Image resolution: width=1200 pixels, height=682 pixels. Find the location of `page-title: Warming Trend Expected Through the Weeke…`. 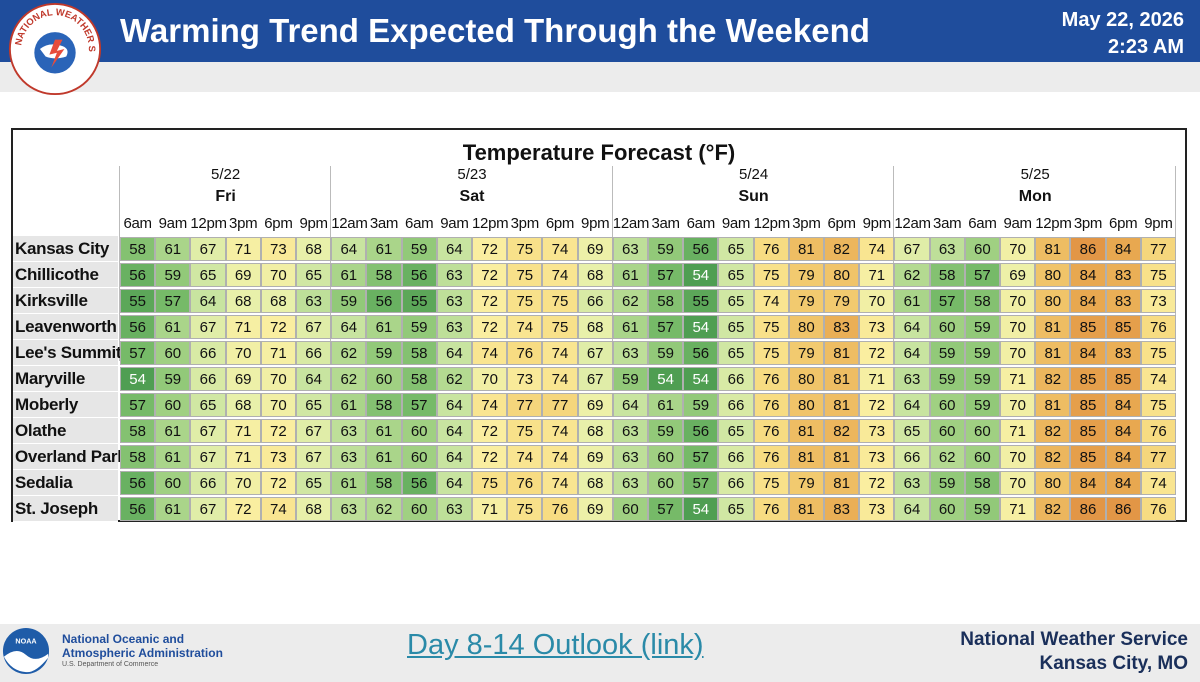

page-title: Warming Trend Expected Through the Weeke… is located at coordinates (495, 30).